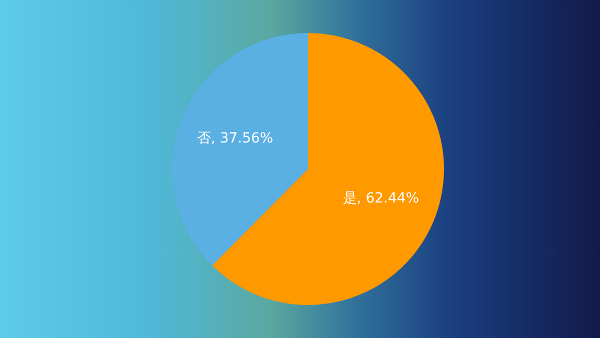 This screenshot has width=600, height=338. Describe the element at coordinates (381, 198) in the screenshot. I see `slice-label: 是, 62.44%` at that location.